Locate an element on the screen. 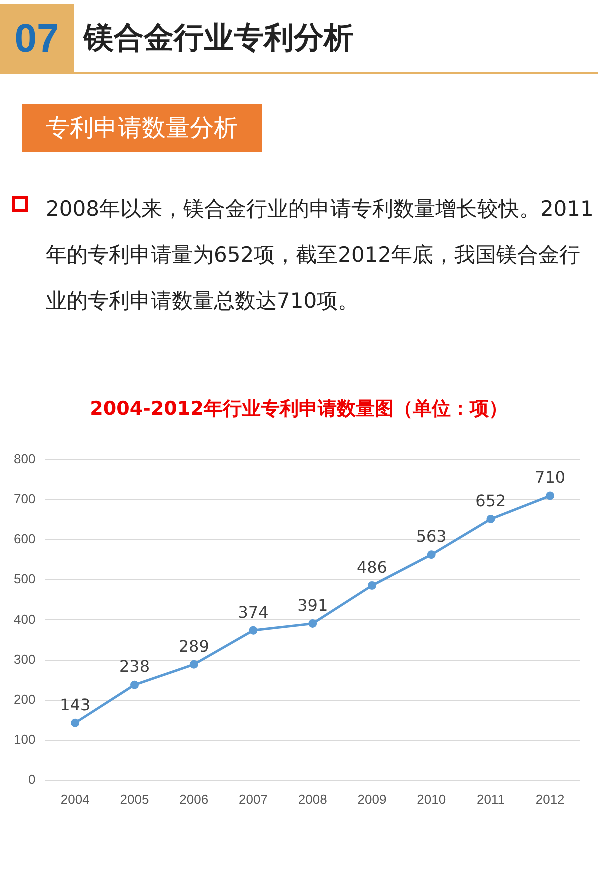 The width and height of the screenshot is (598, 874). y-tick-label: 100 is located at coordinates (25, 739).